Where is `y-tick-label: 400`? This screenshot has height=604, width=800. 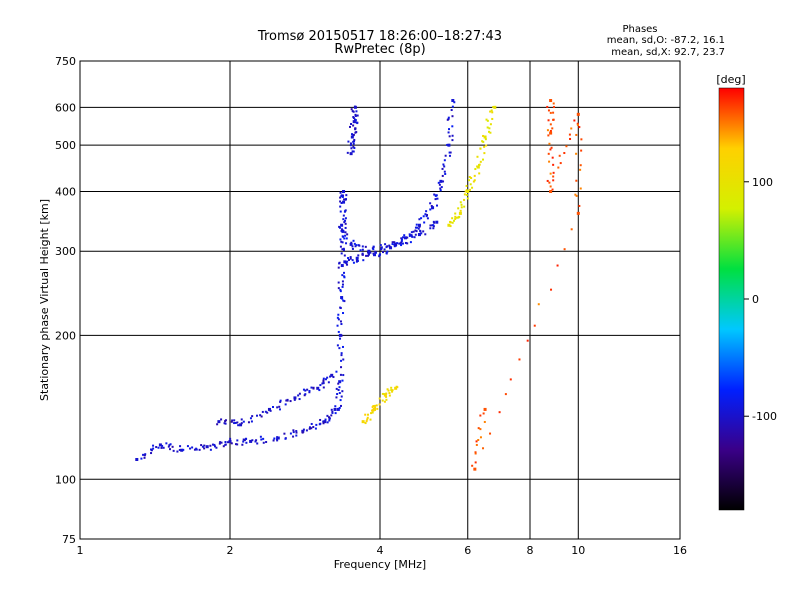
y-tick-label: 400 is located at coordinates (65, 191).